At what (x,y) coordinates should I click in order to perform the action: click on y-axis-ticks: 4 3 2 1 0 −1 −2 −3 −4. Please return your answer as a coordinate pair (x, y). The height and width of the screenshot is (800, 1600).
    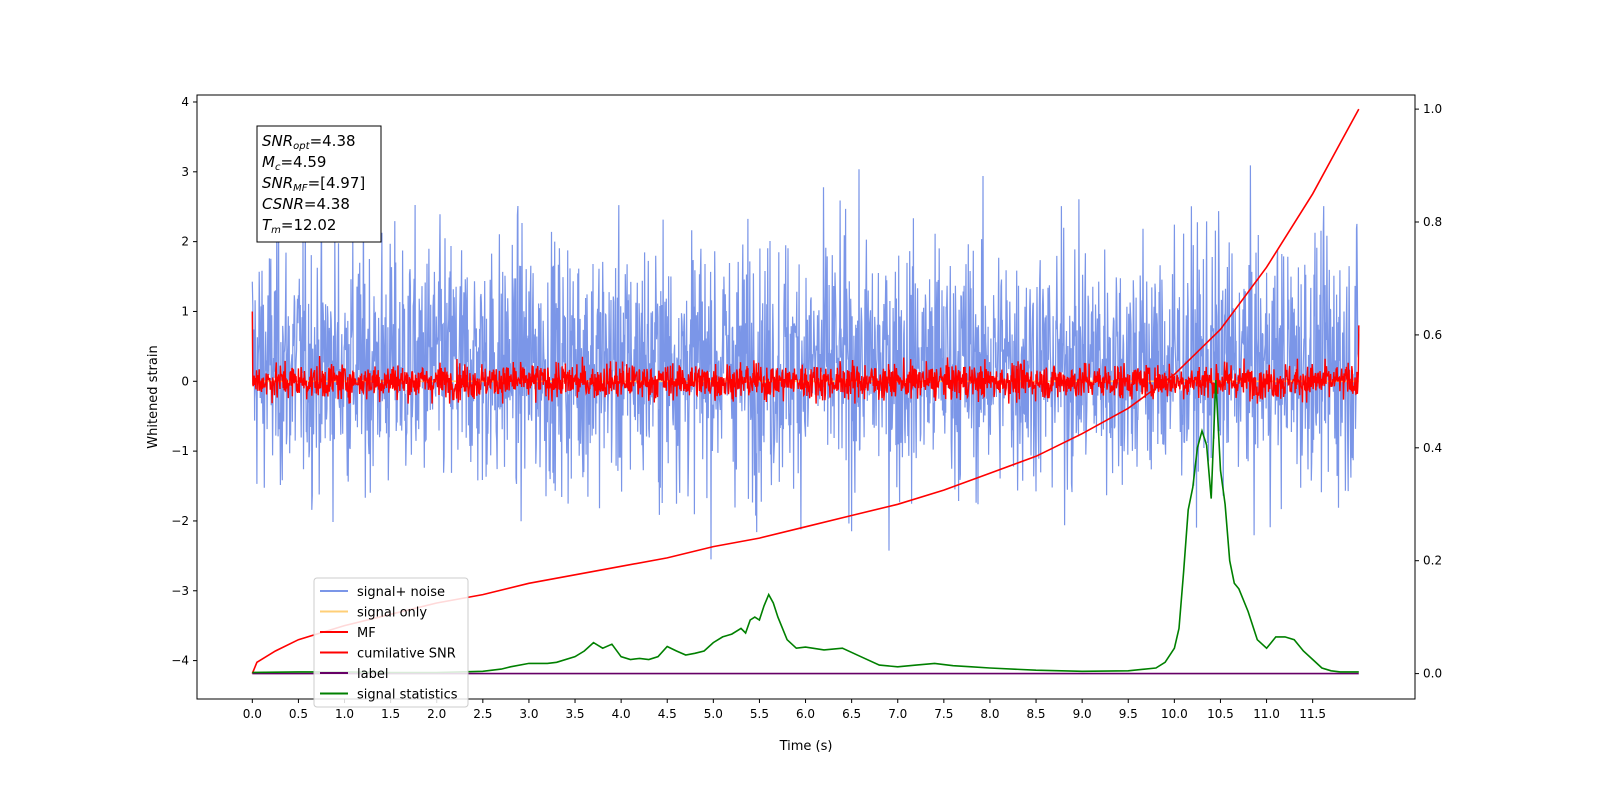
    Looking at the image, I should click on (184, 381).